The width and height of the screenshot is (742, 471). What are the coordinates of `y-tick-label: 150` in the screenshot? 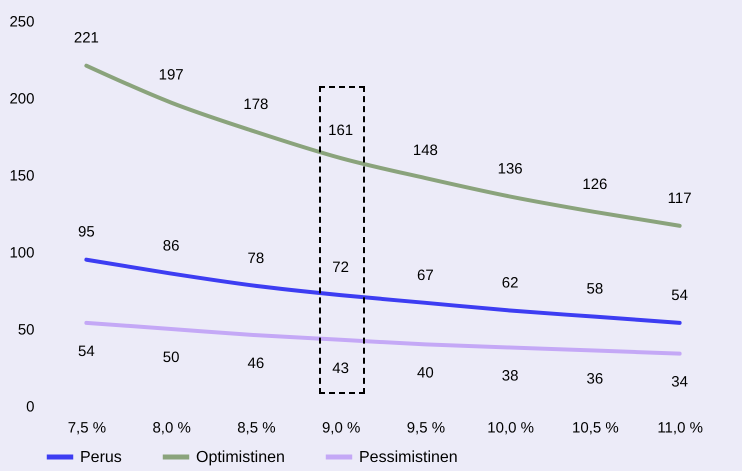 It's located at (21, 176).